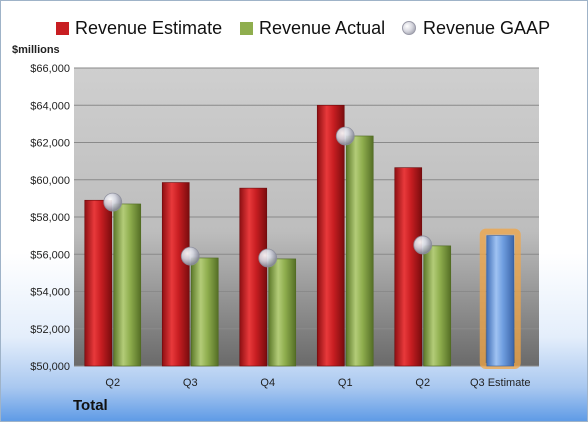 This screenshot has width=588, height=422. What do you see at coordinates (322, 27) in the screenshot?
I see `legend-label-revenue-actual: Revenue Actual` at bounding box center [322, 27].